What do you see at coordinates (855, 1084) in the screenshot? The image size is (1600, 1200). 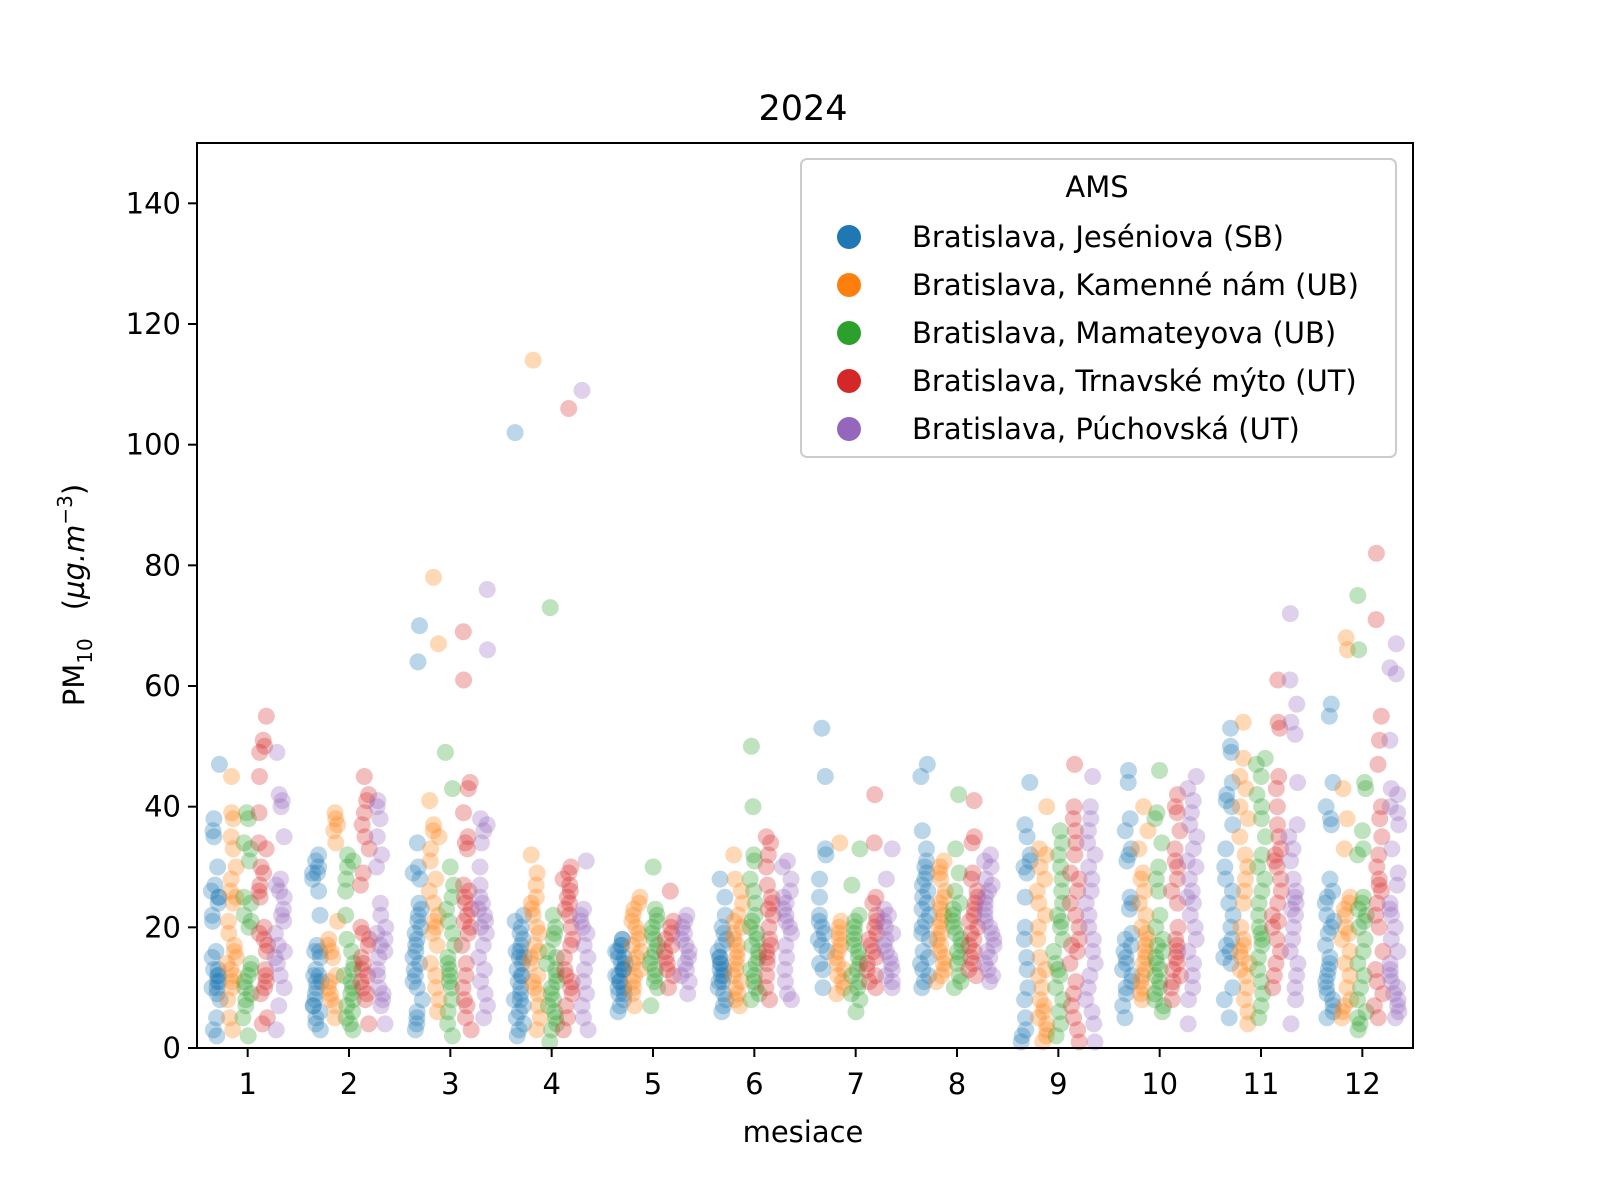 I see `x-tick-label: 7` at bounding box center [855, 1084].